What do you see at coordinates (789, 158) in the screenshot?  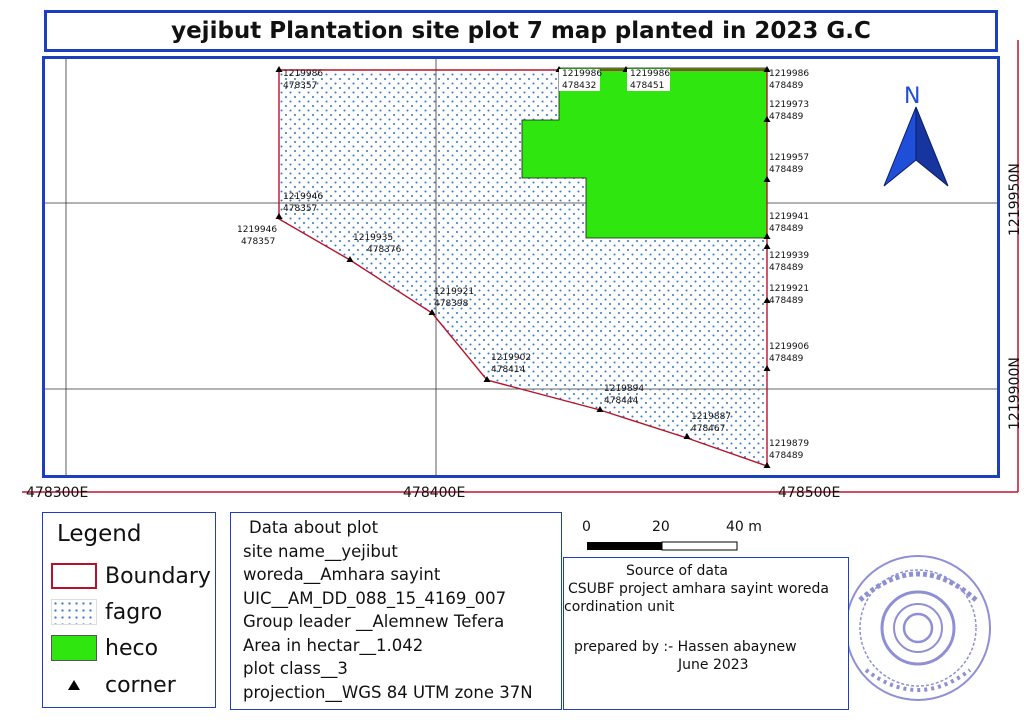 I see `corner-label-n: 1219957` at bounding box center [789, 158].